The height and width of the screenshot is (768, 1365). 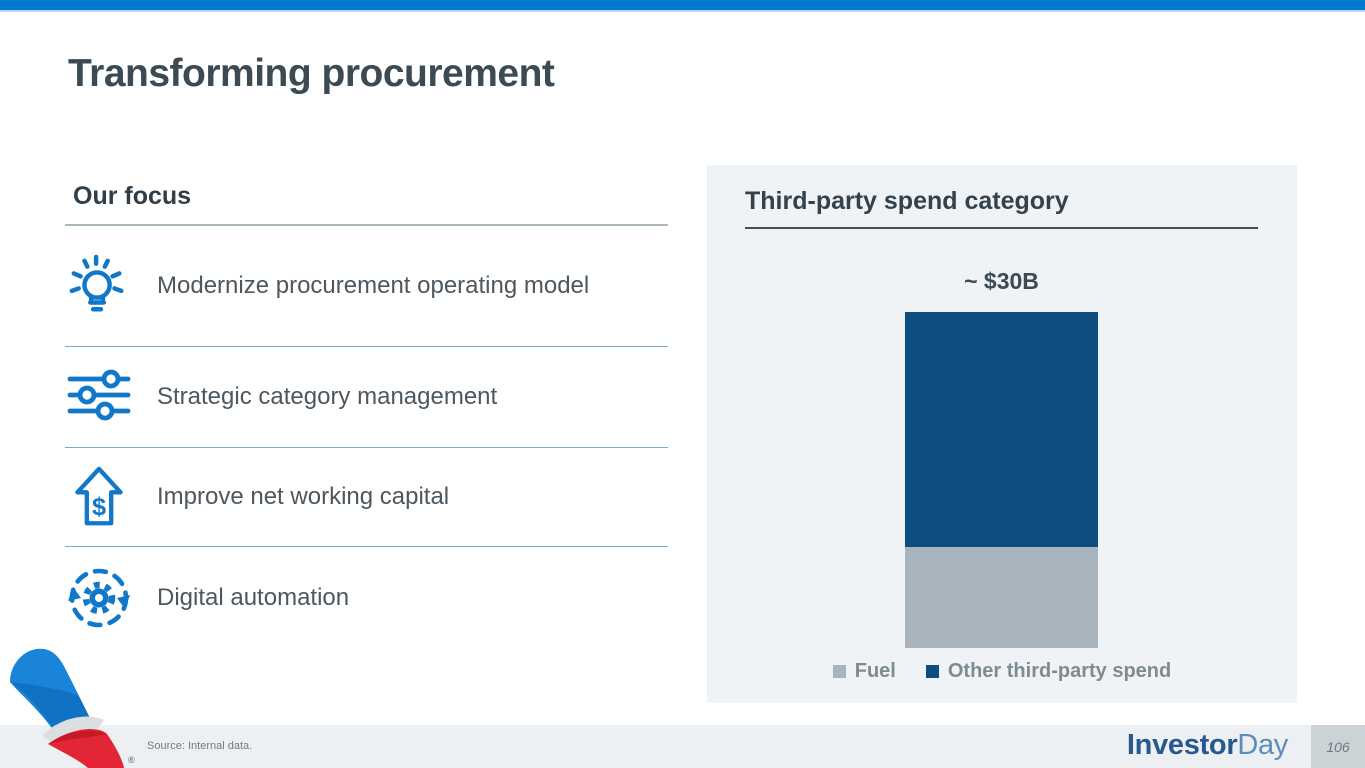 I want to click on stacked-bar, so click(x=1001, y=480).